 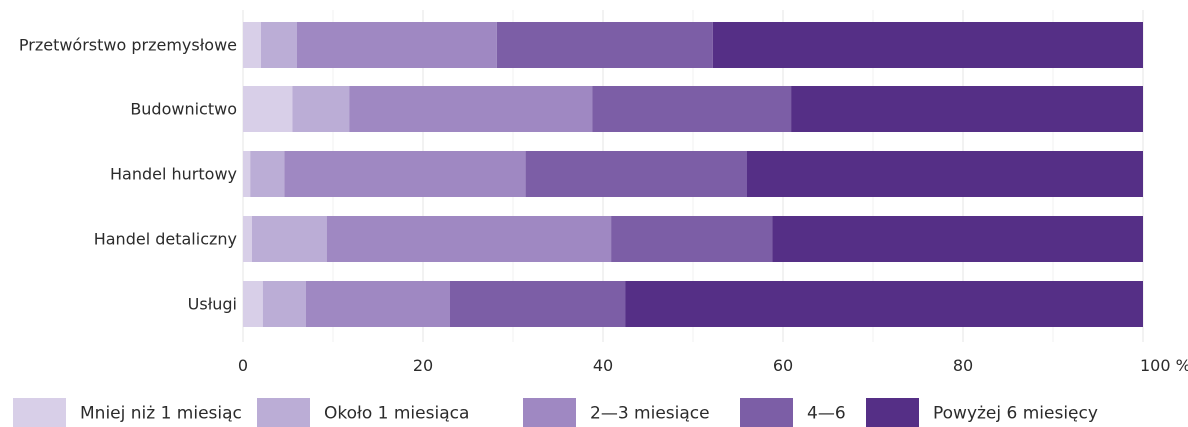 What do you see at coordinates (783, 365) in the screenshot?
I see `x-tick-label-3: 60` at bounding box center [783, 365].